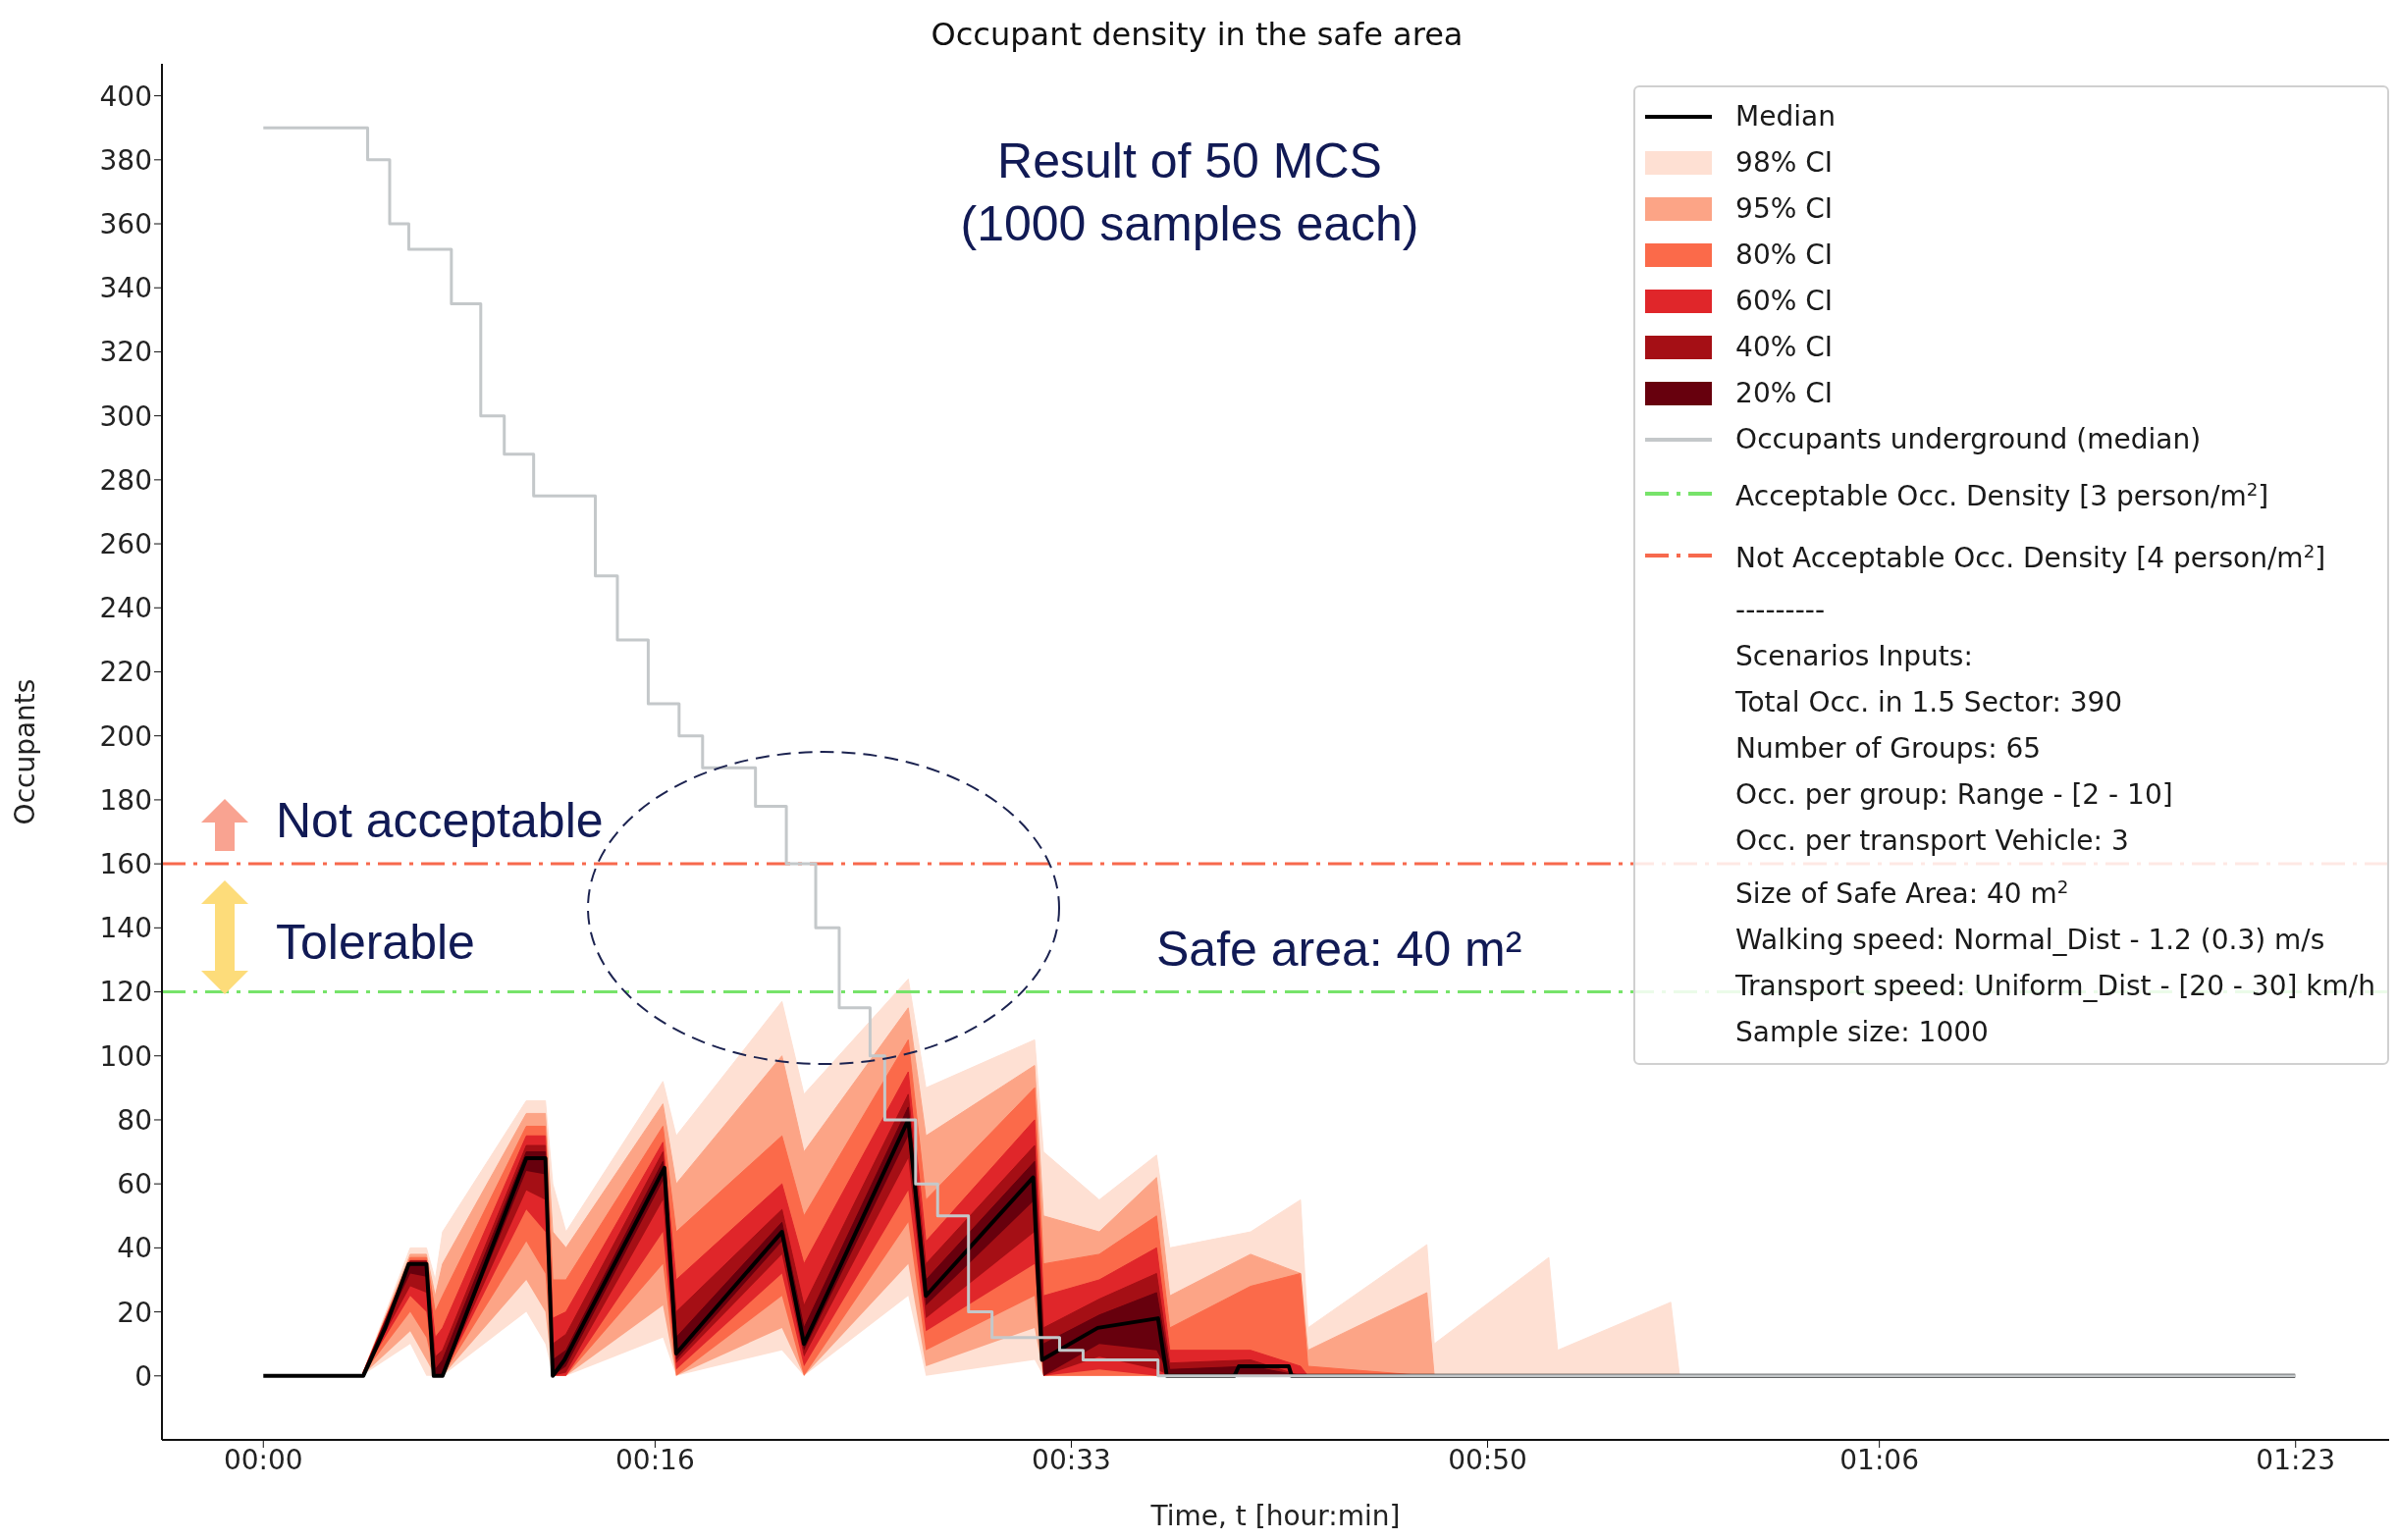 The image size is (2397, 1540). Describe the element at coordinates (1889, 748) in the screenshot. I see `annotation: Number of Groups: 65` at that location.